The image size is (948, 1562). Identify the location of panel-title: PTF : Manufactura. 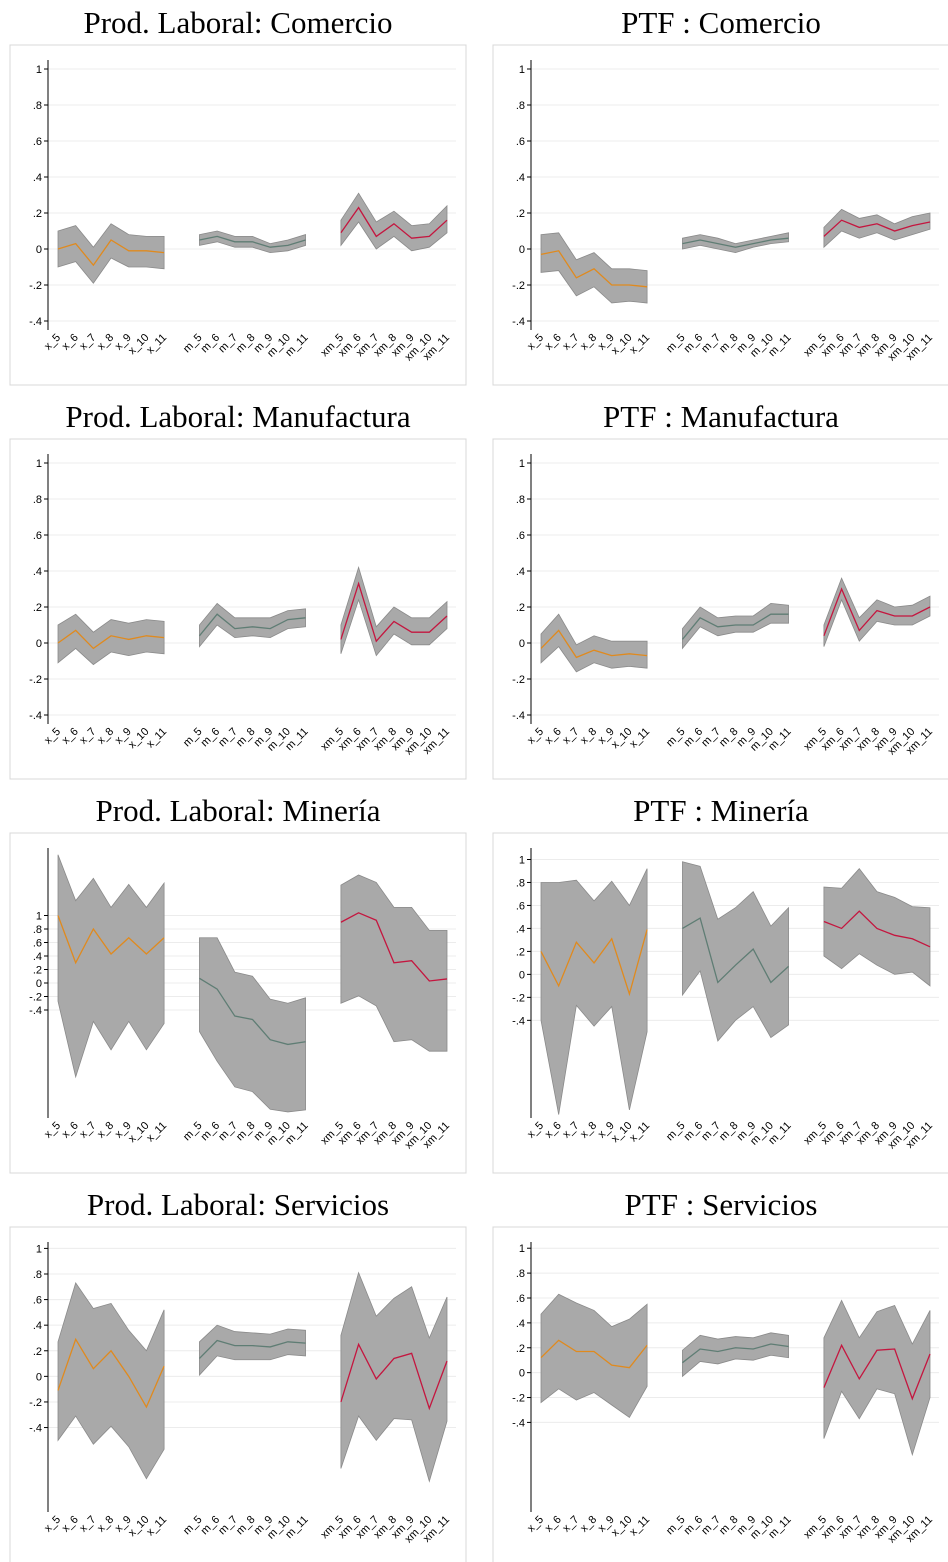
(721, 416).